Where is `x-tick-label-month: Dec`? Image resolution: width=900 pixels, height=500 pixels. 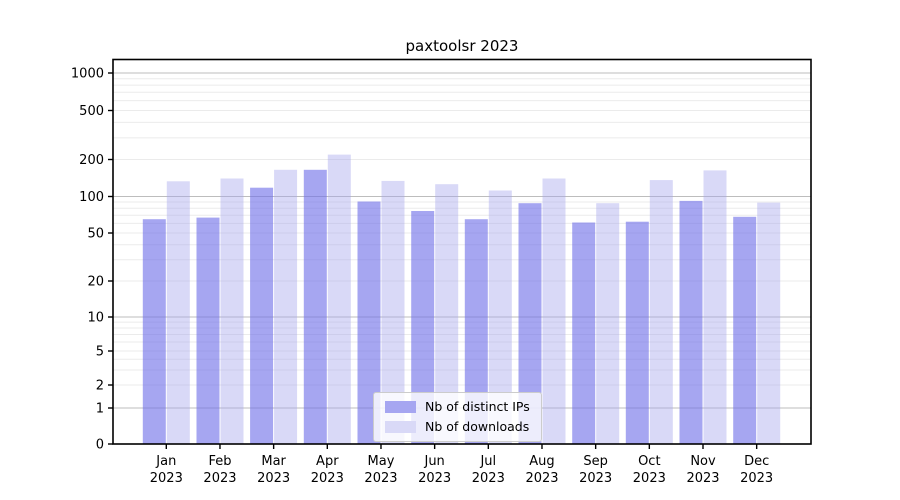
x-tick-label-month: Dec is located at coordinates (756, 461).